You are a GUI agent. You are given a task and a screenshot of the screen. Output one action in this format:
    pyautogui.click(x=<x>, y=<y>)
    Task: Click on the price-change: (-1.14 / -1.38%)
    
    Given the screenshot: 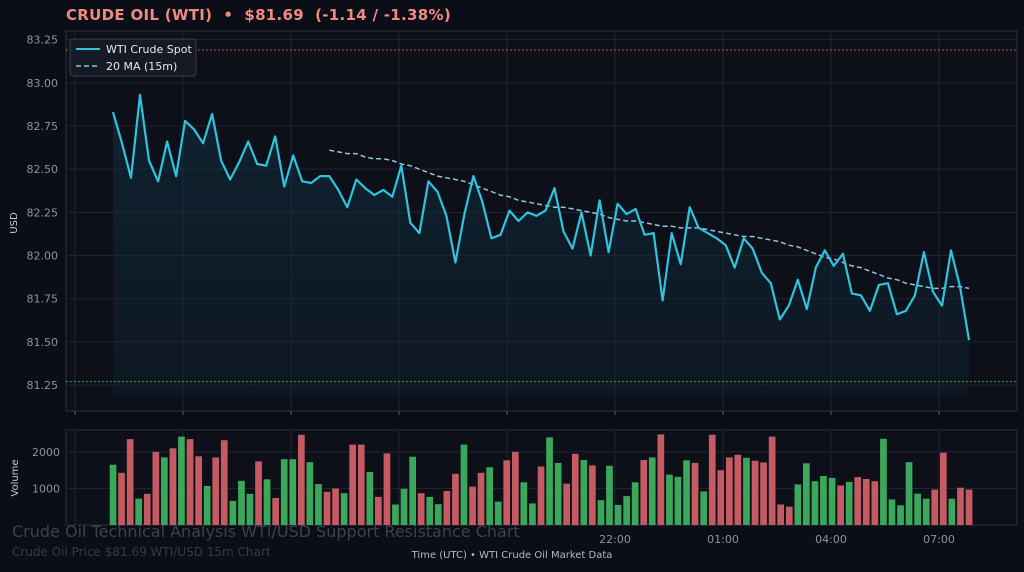 What is the action you would take?
    pyautogui.click(x=383, y=15)
    